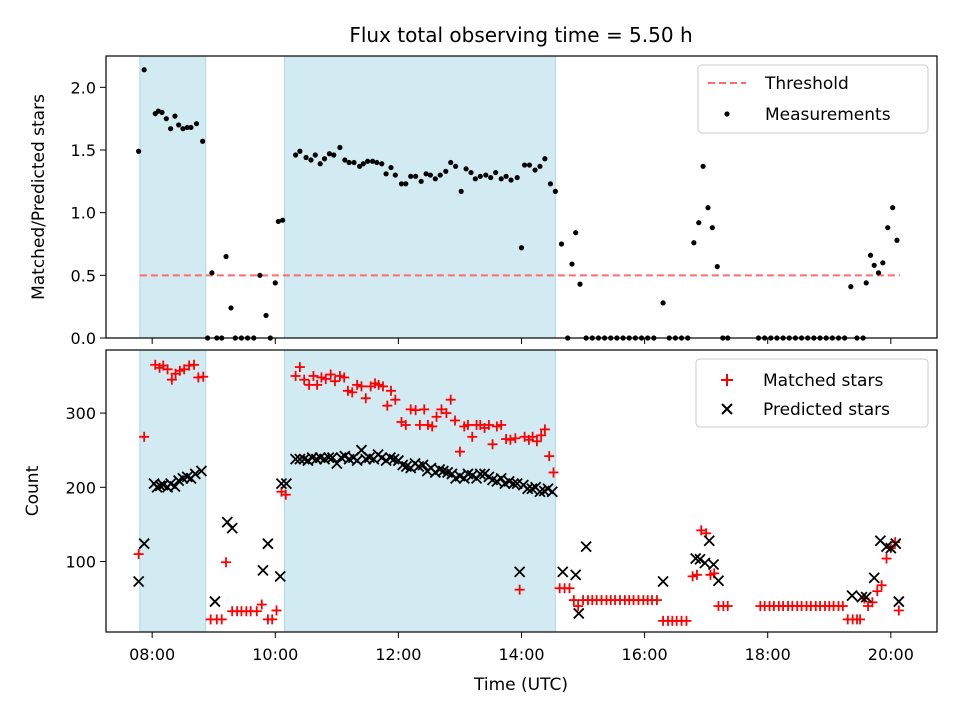  Describe the element at coordinates (83, 87) in the screenshot. I see `top-y-tick-label: 2.0` at that location.